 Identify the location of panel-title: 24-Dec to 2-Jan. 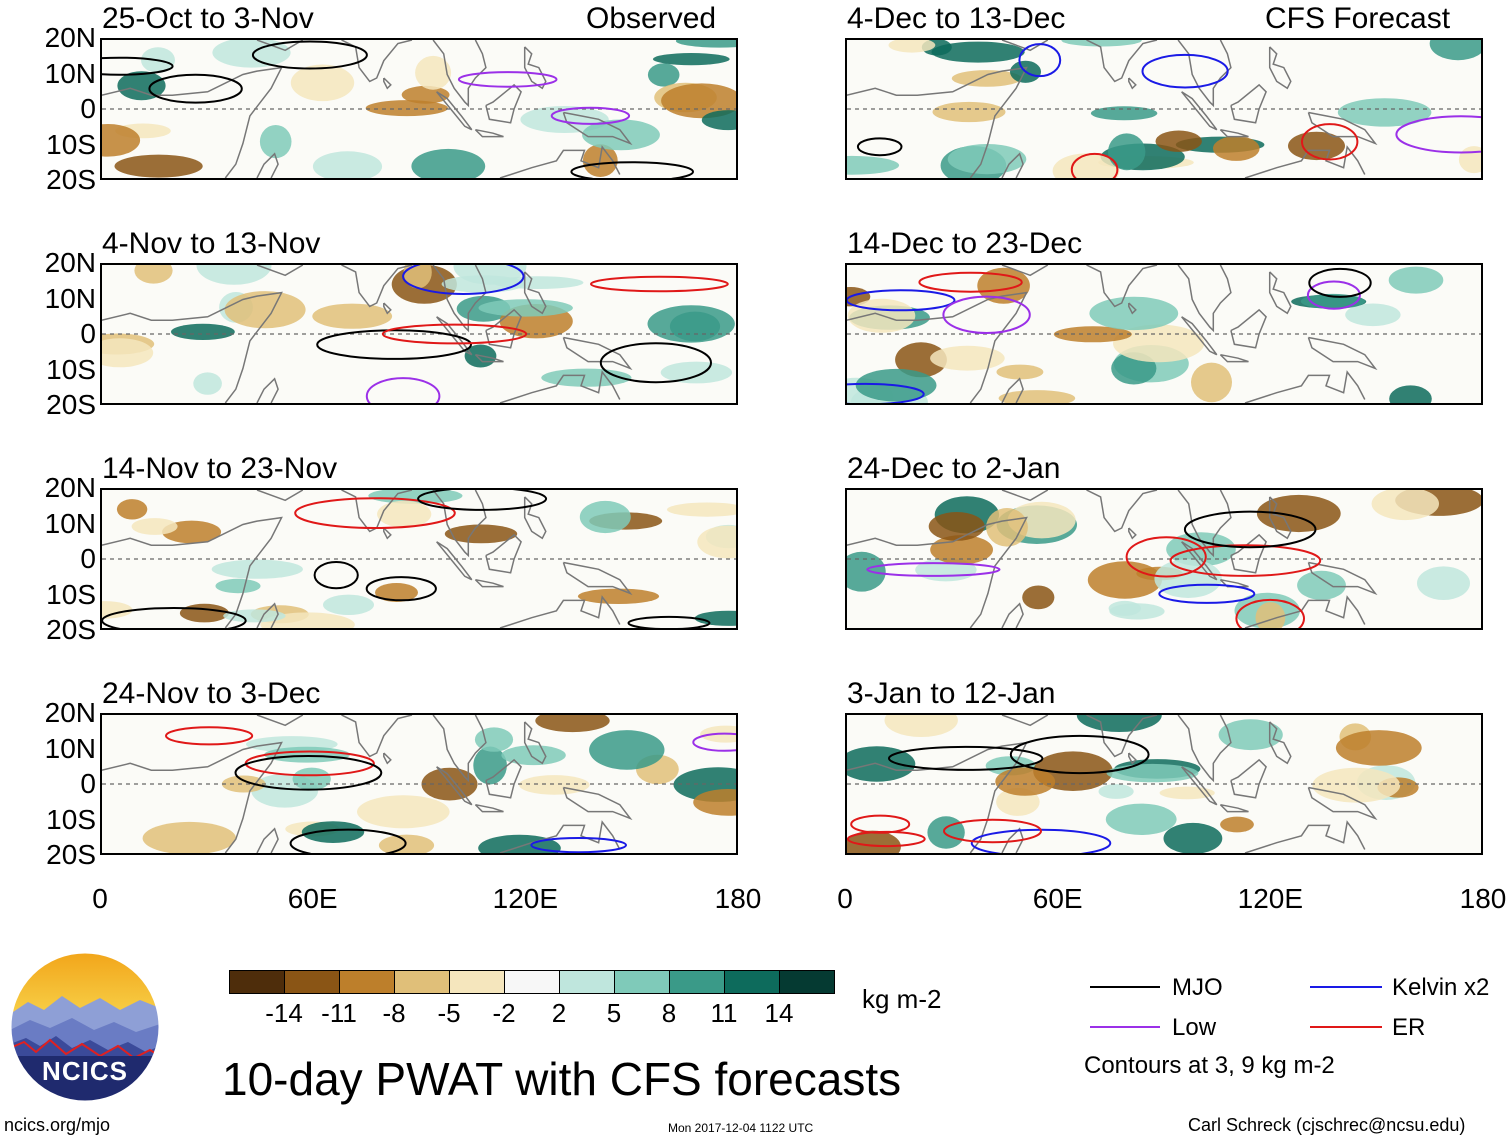
(954, 468).